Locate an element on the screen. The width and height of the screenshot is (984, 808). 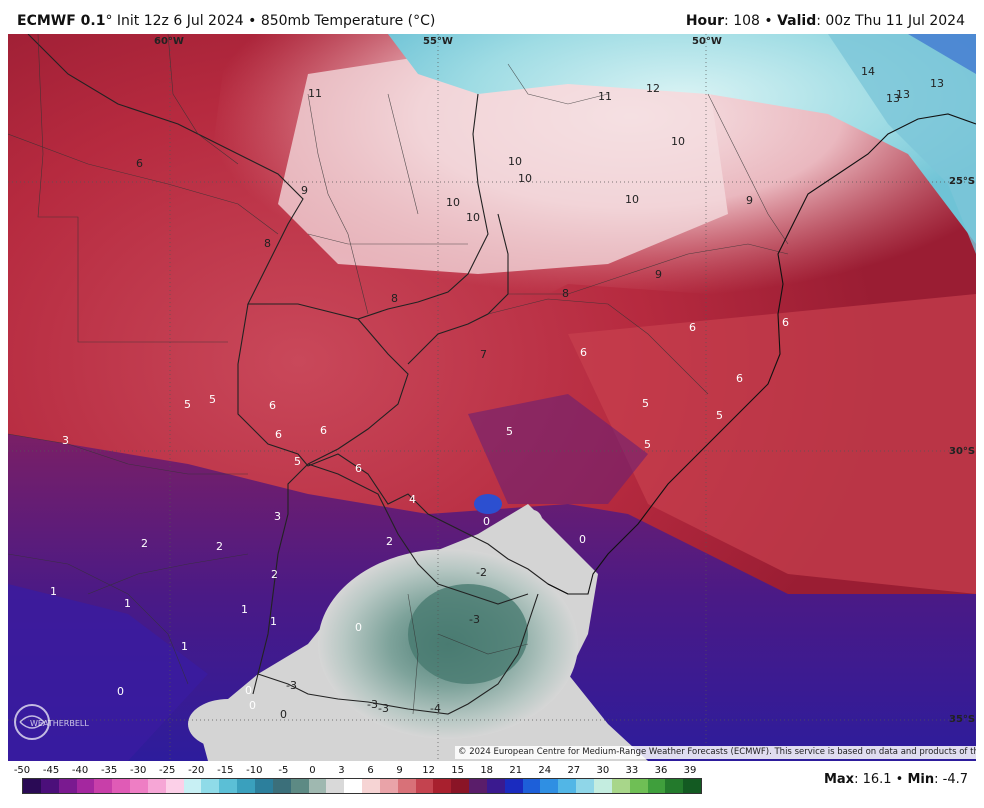
purple-tongue is located at coordinates (558, 449).